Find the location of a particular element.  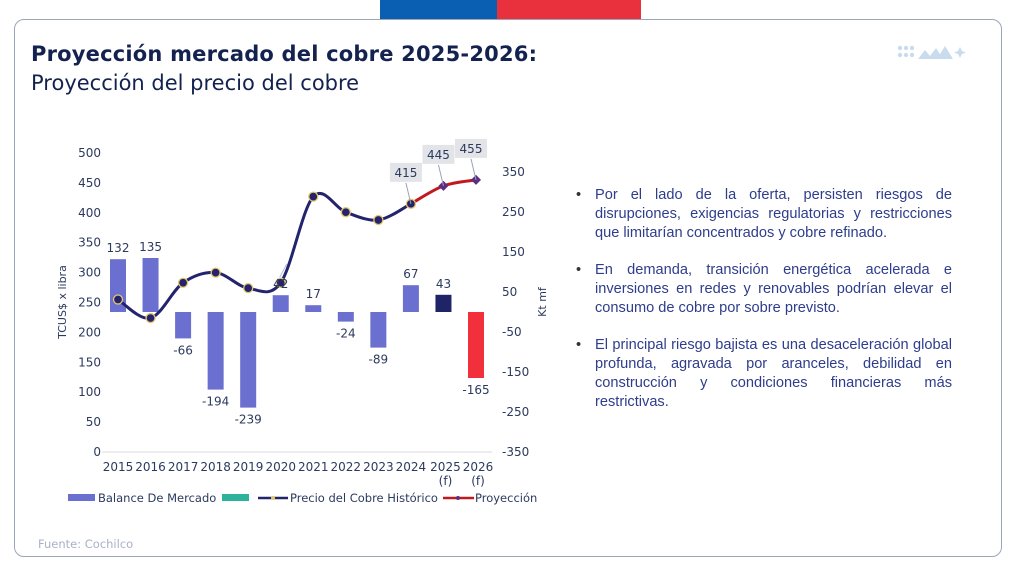

x-tick-label: 2023 is located at coordinates (378, 467).